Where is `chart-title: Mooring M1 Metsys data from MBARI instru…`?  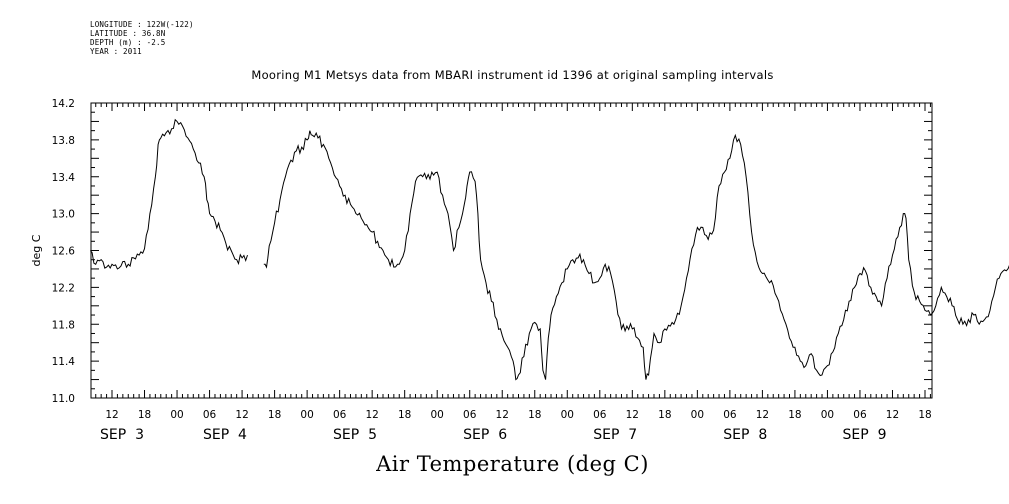 chart-title: Mooring M1 Metsys data from MBARI instru… is located at coordinates (512, 75).